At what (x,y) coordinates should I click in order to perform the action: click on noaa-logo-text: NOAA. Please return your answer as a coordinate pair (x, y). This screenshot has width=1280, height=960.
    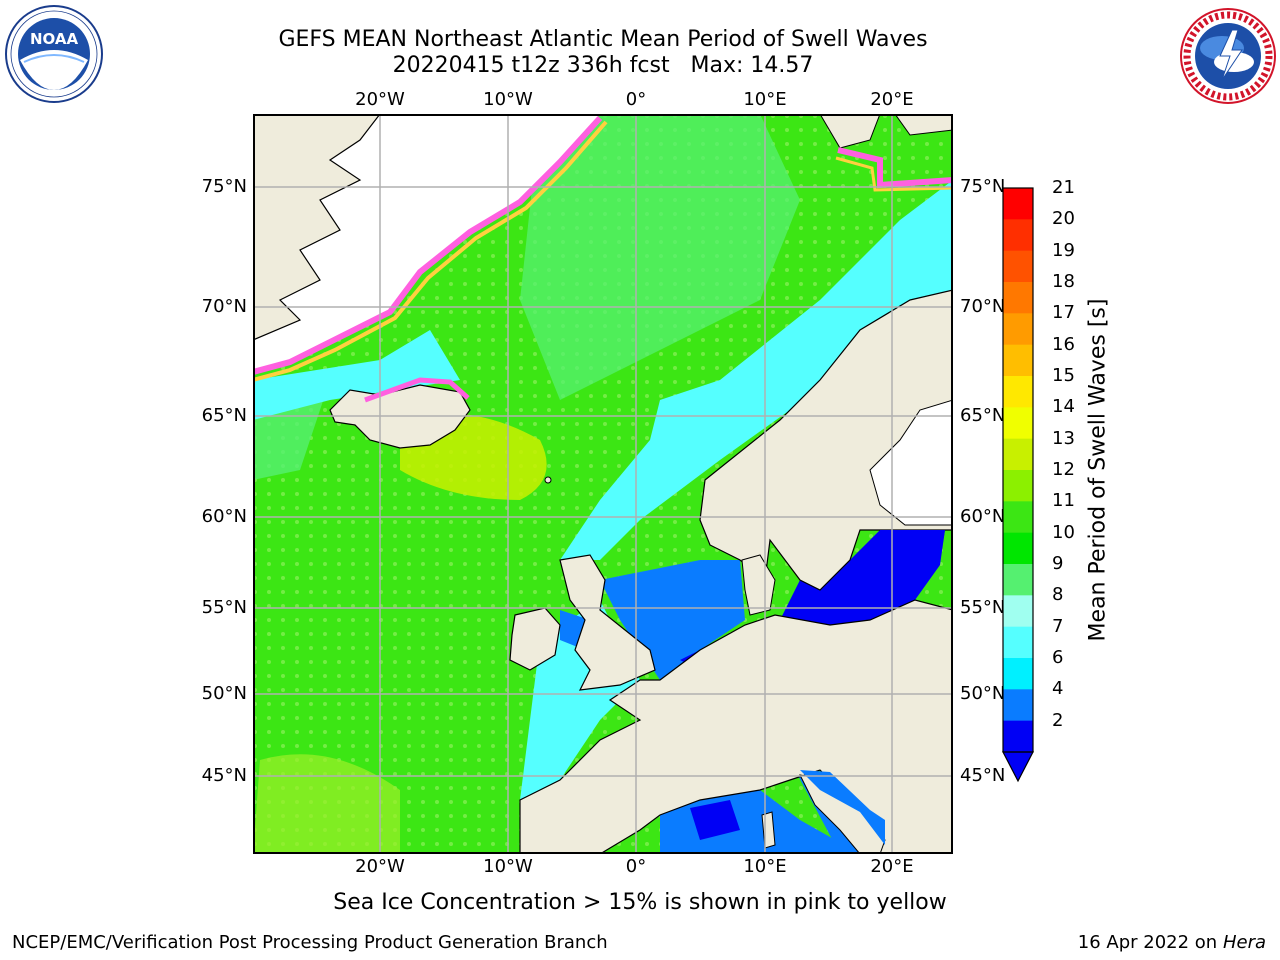
    Looking at the image, I should click on (54, 39).